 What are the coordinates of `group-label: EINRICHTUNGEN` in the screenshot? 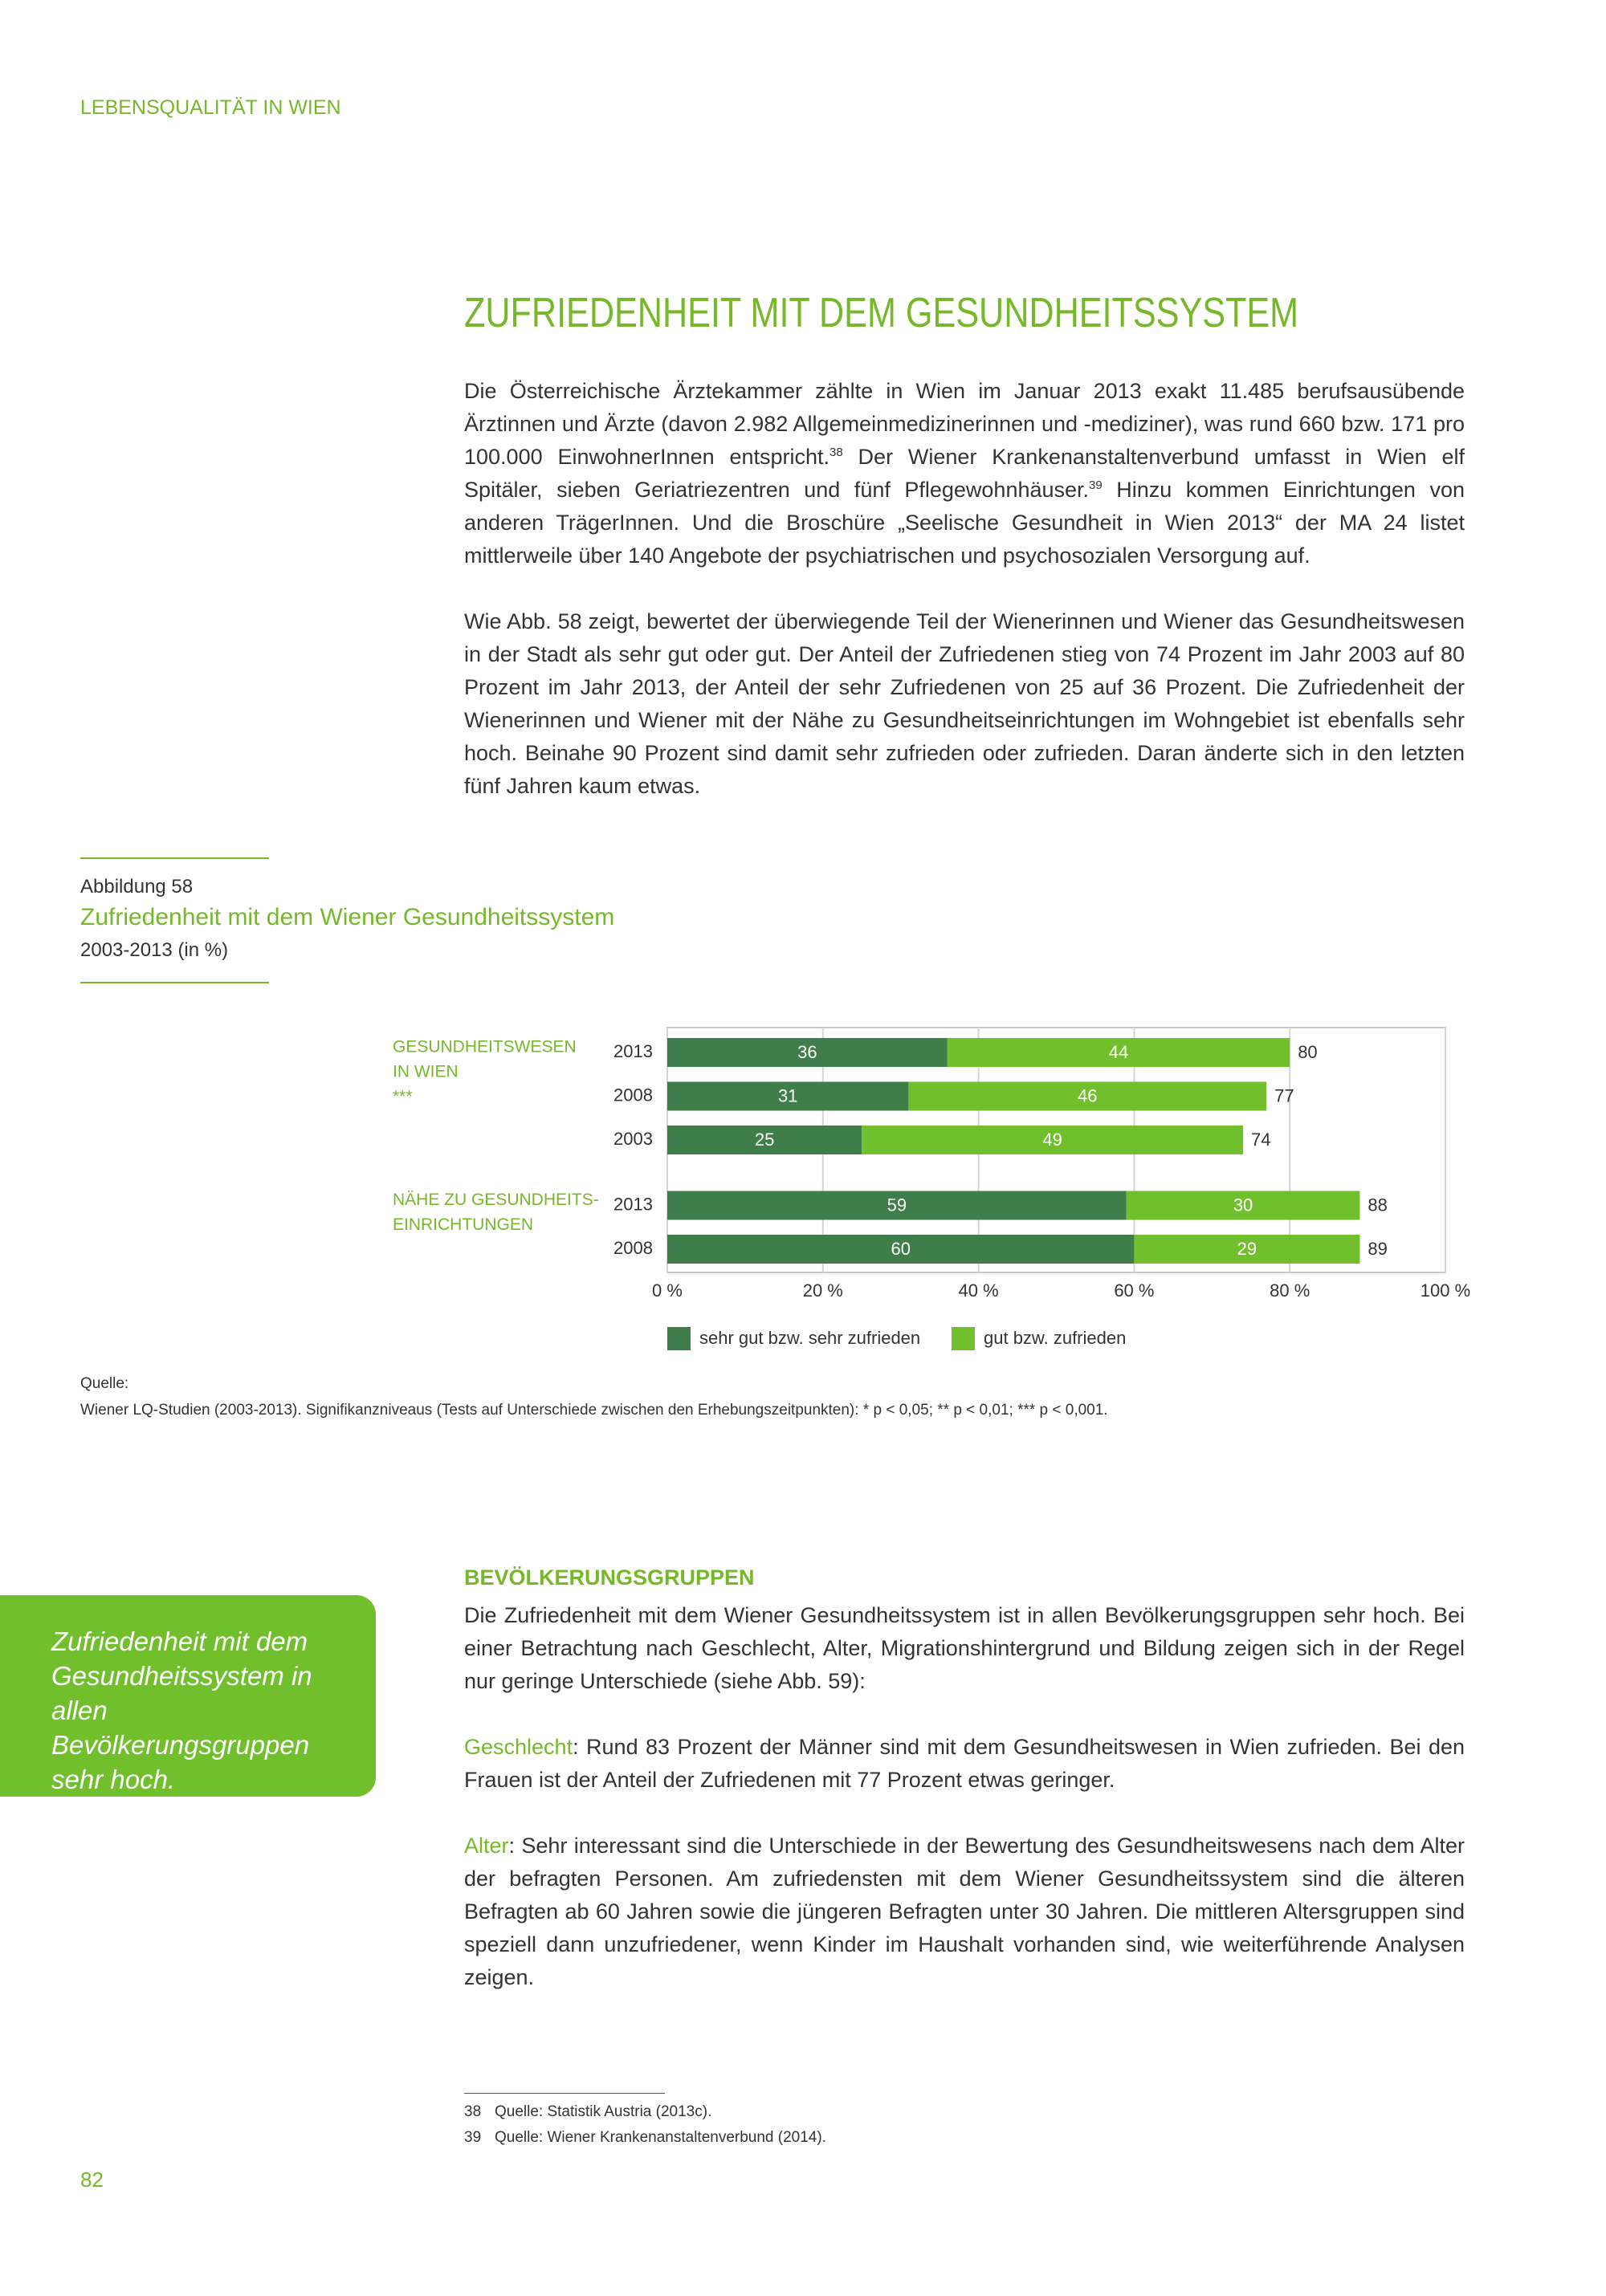 It's located at (463, 1225).